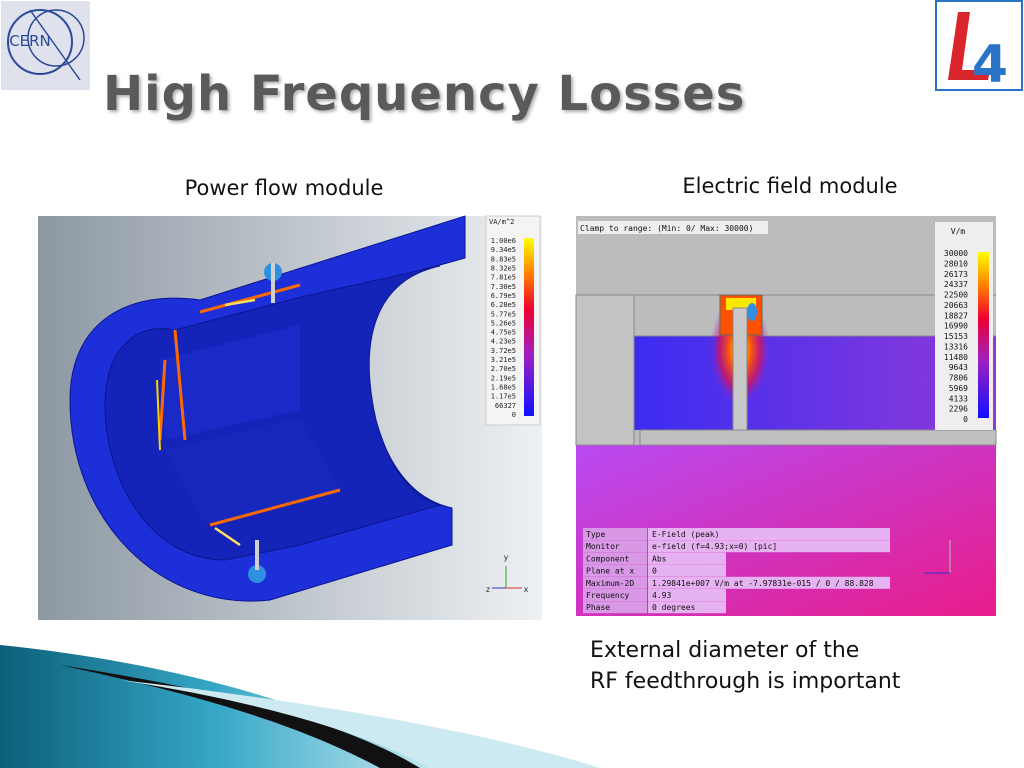  What do you see at coordinates (595, 534) in the screenshot?
I see `table-label: Type` at bounding box center [595, 534].